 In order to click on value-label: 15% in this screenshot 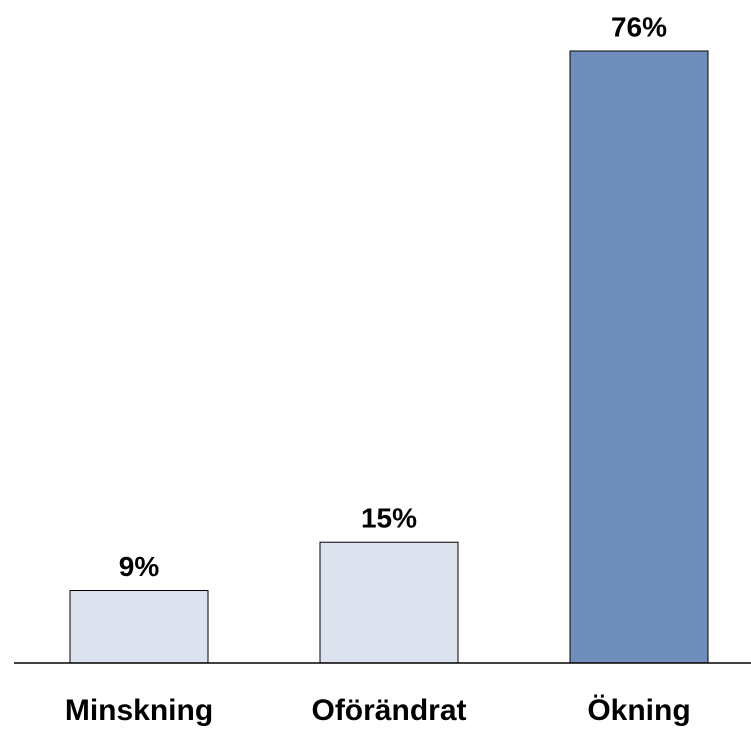, I will do `click(389, 518)`.